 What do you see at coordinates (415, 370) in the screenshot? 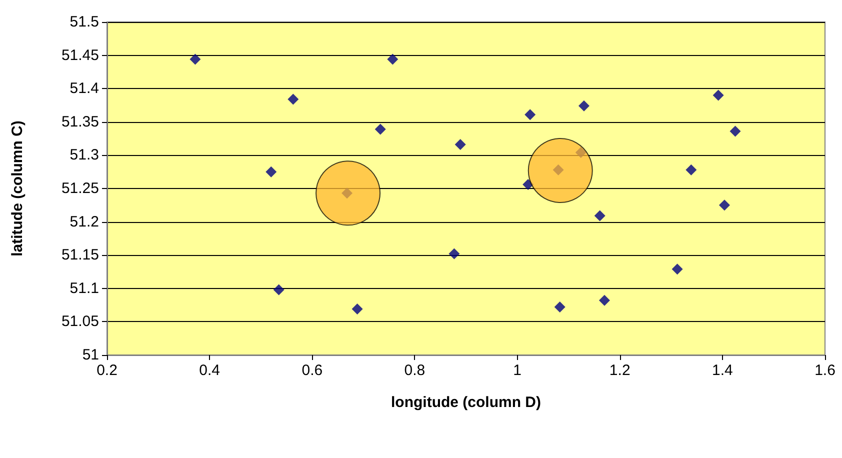
I see `x-tick-label: 0.8` at bounding box center [415, 370].